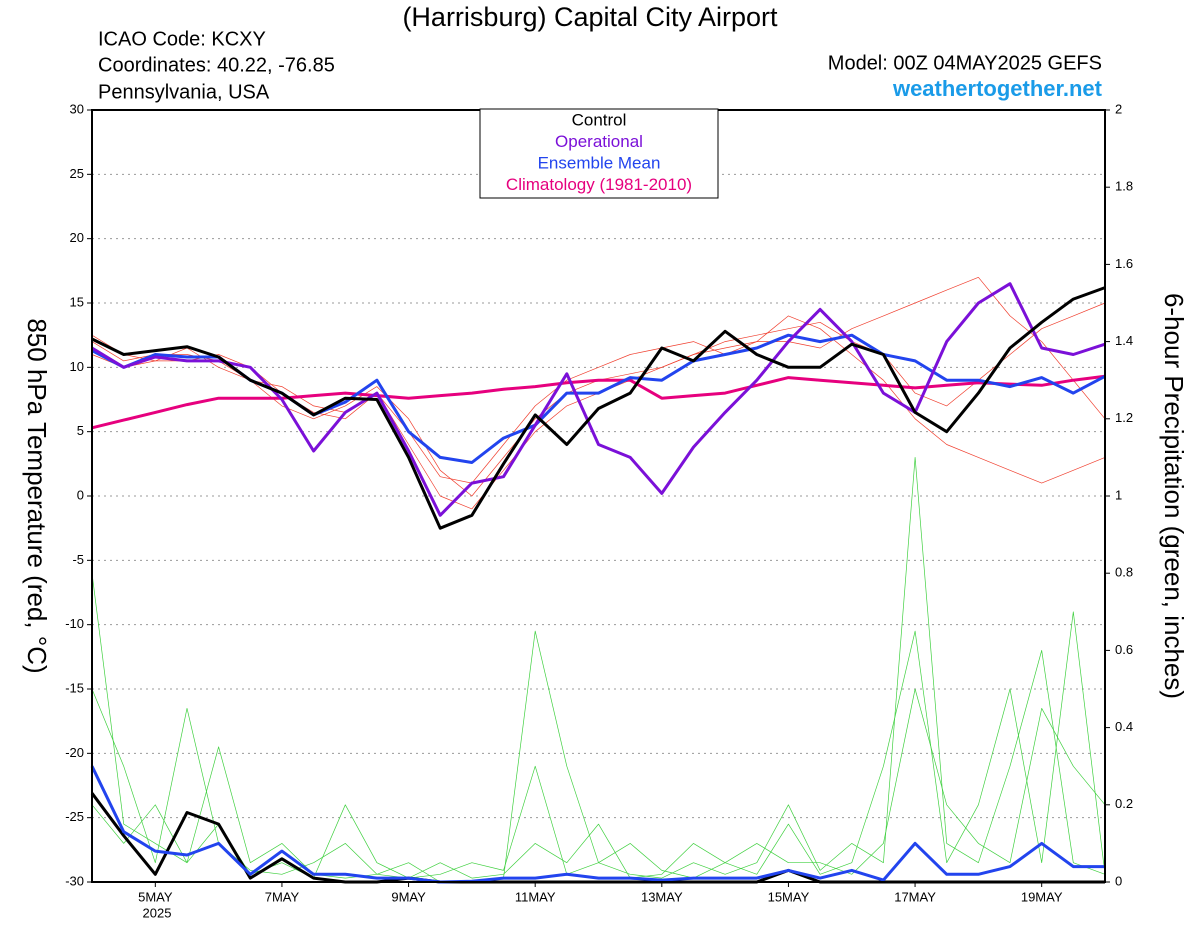 This screenshot has width=1200, height=927. I want to click on y-tick-label: 0, so click(80, 494).